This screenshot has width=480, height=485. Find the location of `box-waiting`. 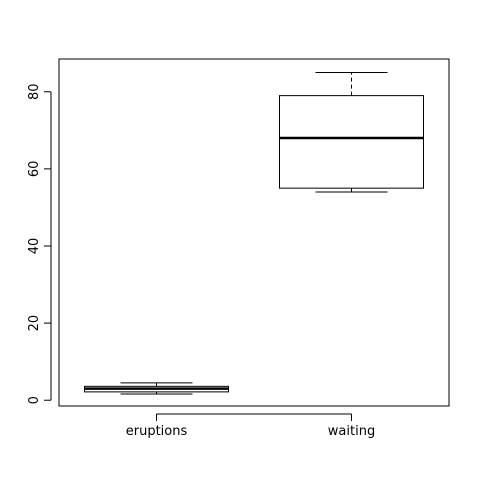

box-waiting is located at coordinates (351, 132).